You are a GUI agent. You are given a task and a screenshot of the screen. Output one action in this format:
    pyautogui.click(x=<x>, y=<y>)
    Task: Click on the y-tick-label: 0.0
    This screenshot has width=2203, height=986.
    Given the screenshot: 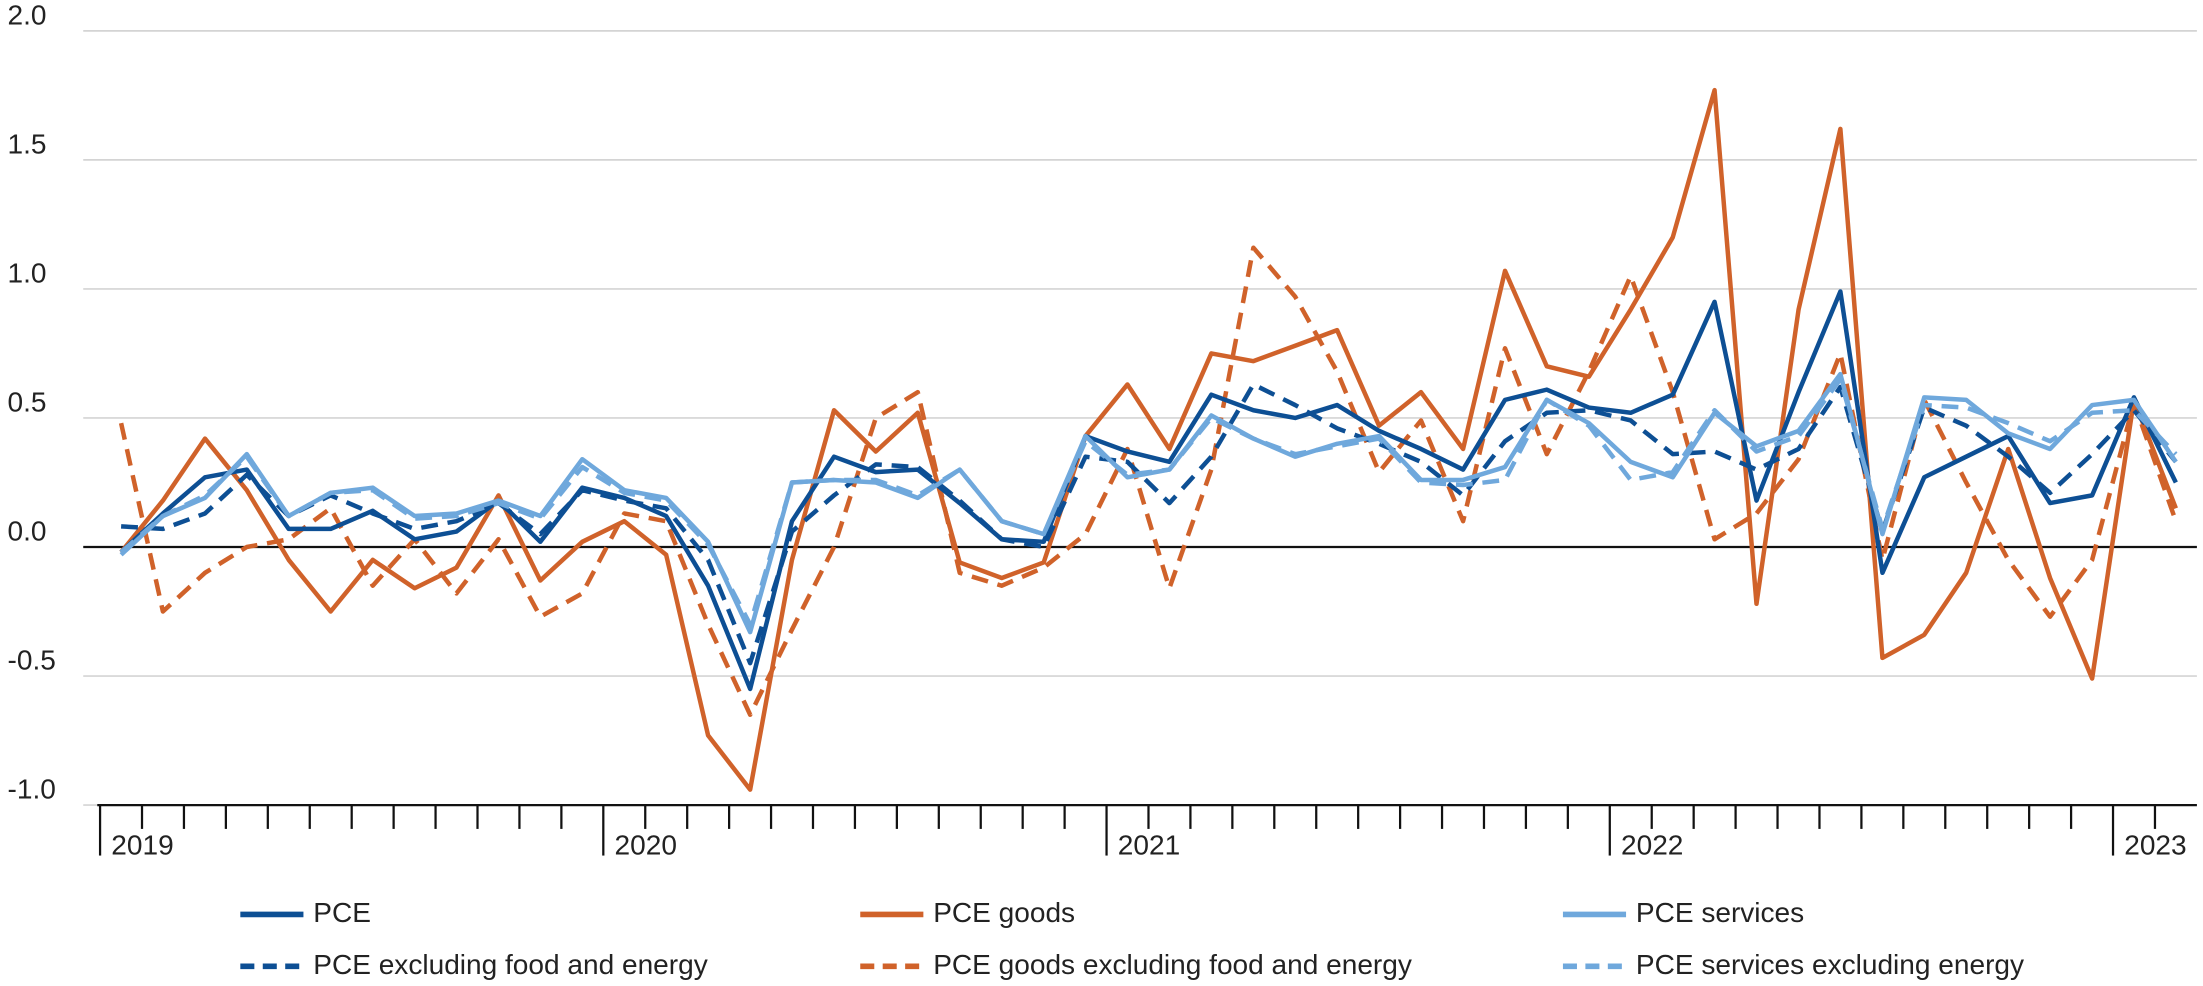 What is the action you would take?
    pyautogui.click(x=27, y=530)
    